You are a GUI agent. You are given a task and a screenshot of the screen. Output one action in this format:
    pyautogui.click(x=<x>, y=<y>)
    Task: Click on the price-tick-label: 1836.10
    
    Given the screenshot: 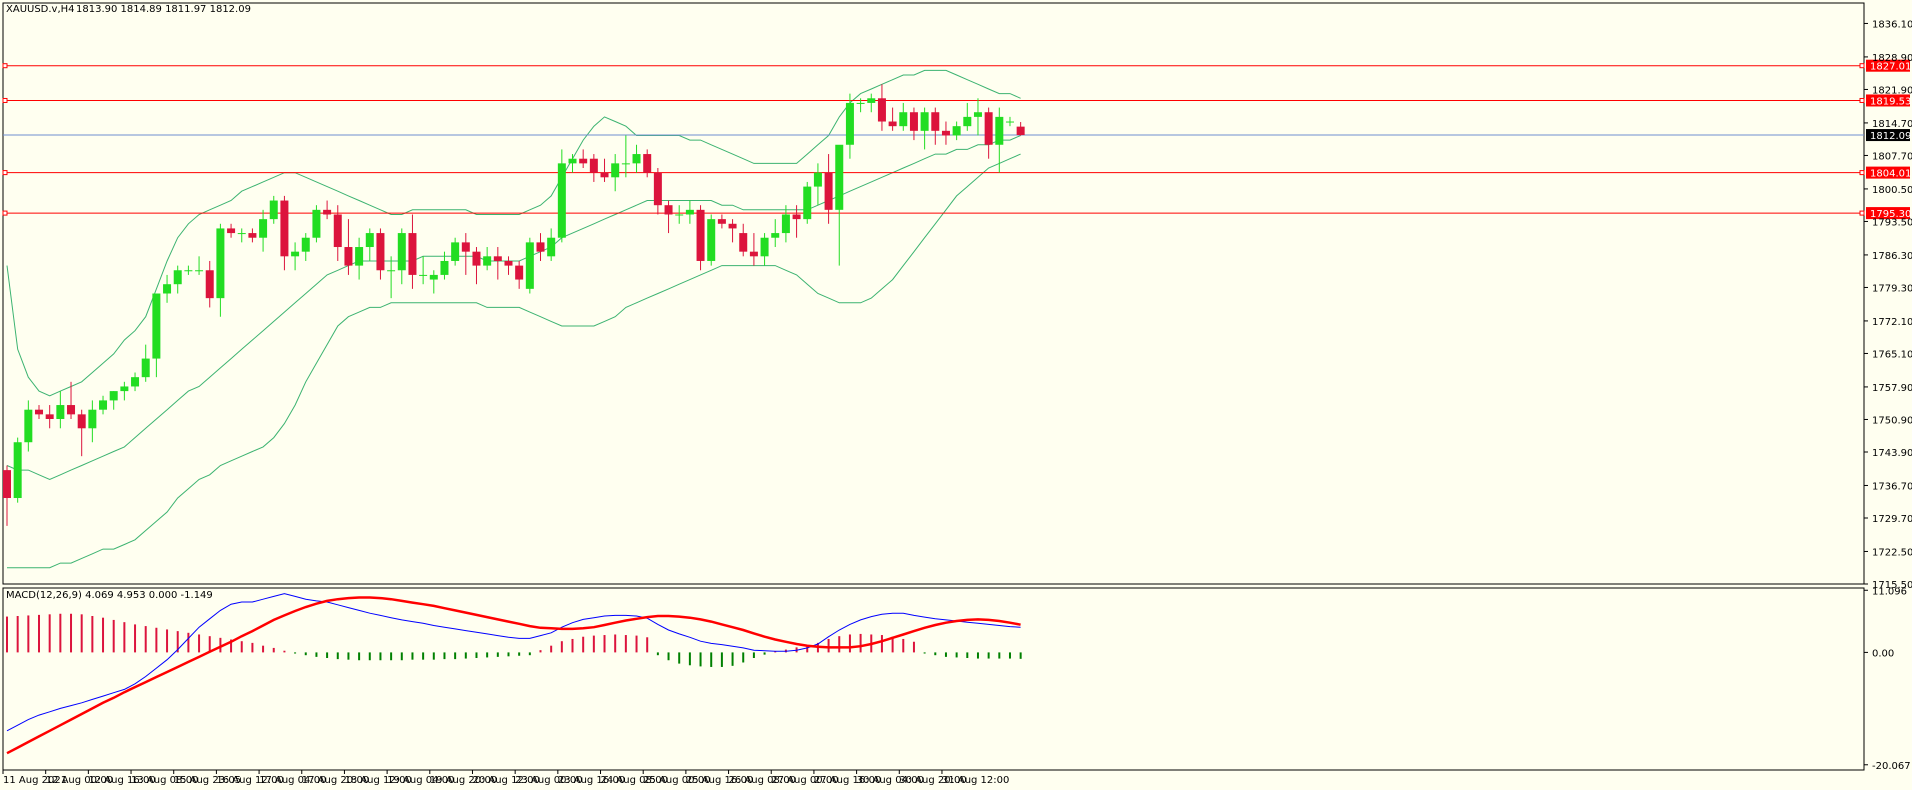 What is the action you would take?
    pyautogui.click(x=1892, y=24)
    